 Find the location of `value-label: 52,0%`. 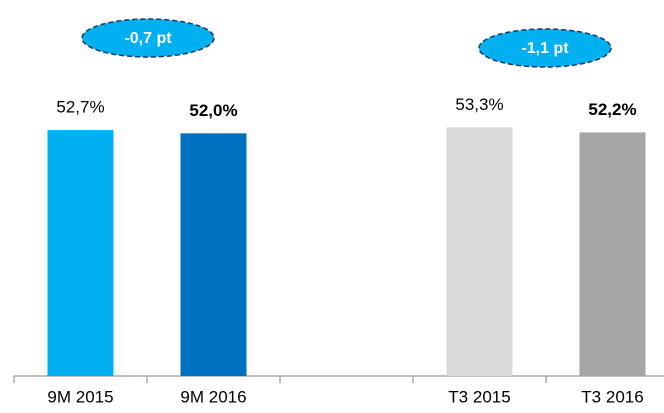

value-label: 52,0% is located at coordinates (213, 110).